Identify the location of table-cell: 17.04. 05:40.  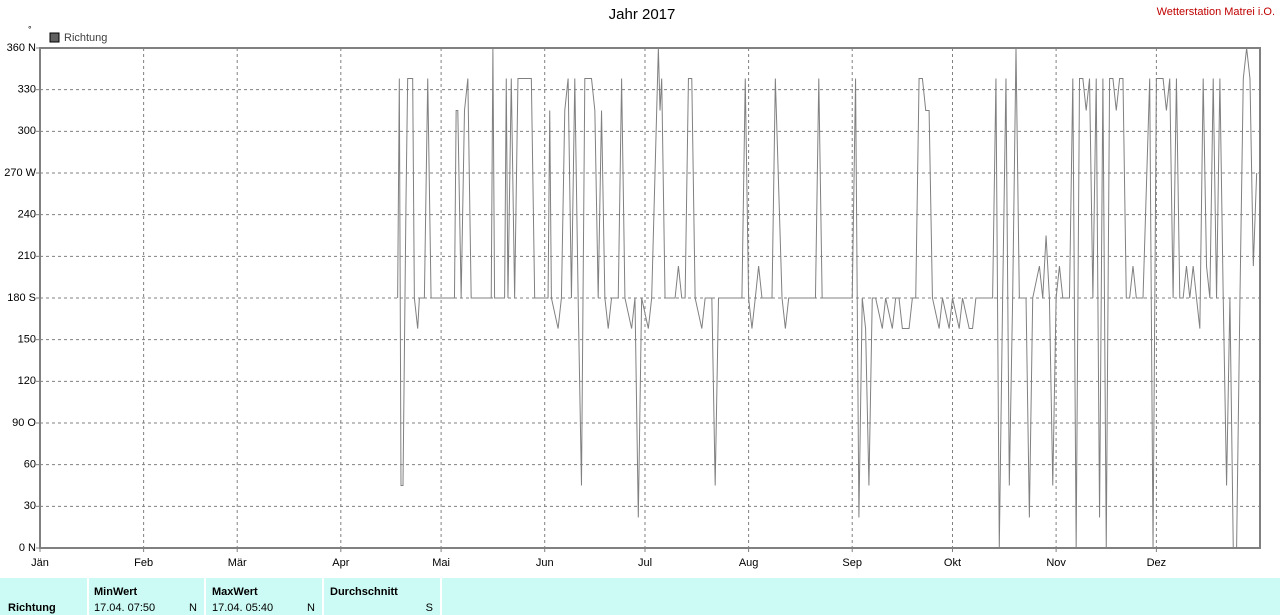
(242, 608).